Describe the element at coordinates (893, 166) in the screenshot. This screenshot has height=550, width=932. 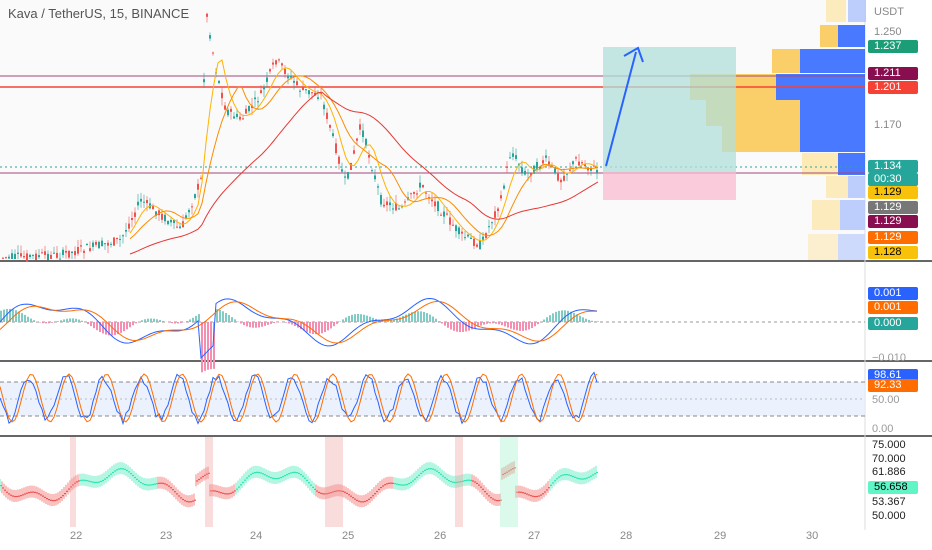
I see `price-tag: 1.134` at that location.